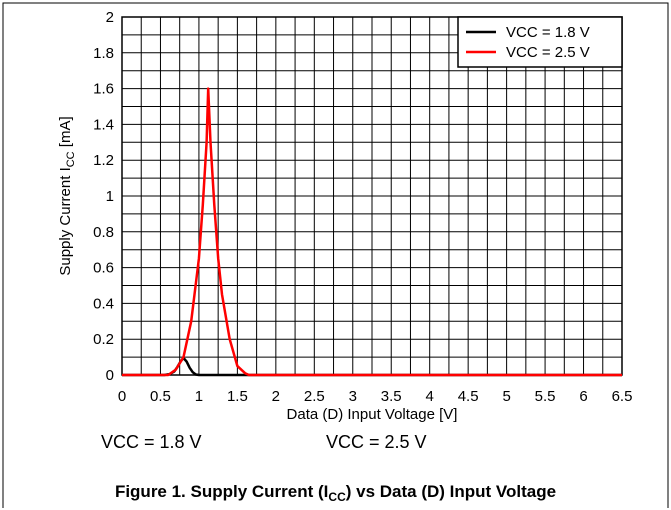  Describe the element at coordinates (376, 442) in the screenshot. I see `note-vcc-2-5: VCC = 2.5 V` at that location.